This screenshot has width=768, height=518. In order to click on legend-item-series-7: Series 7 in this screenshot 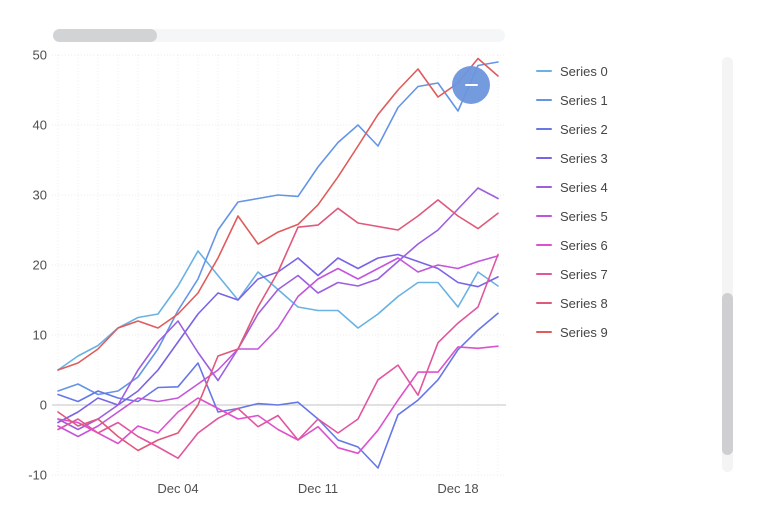, I will do `click(572, 274)`.